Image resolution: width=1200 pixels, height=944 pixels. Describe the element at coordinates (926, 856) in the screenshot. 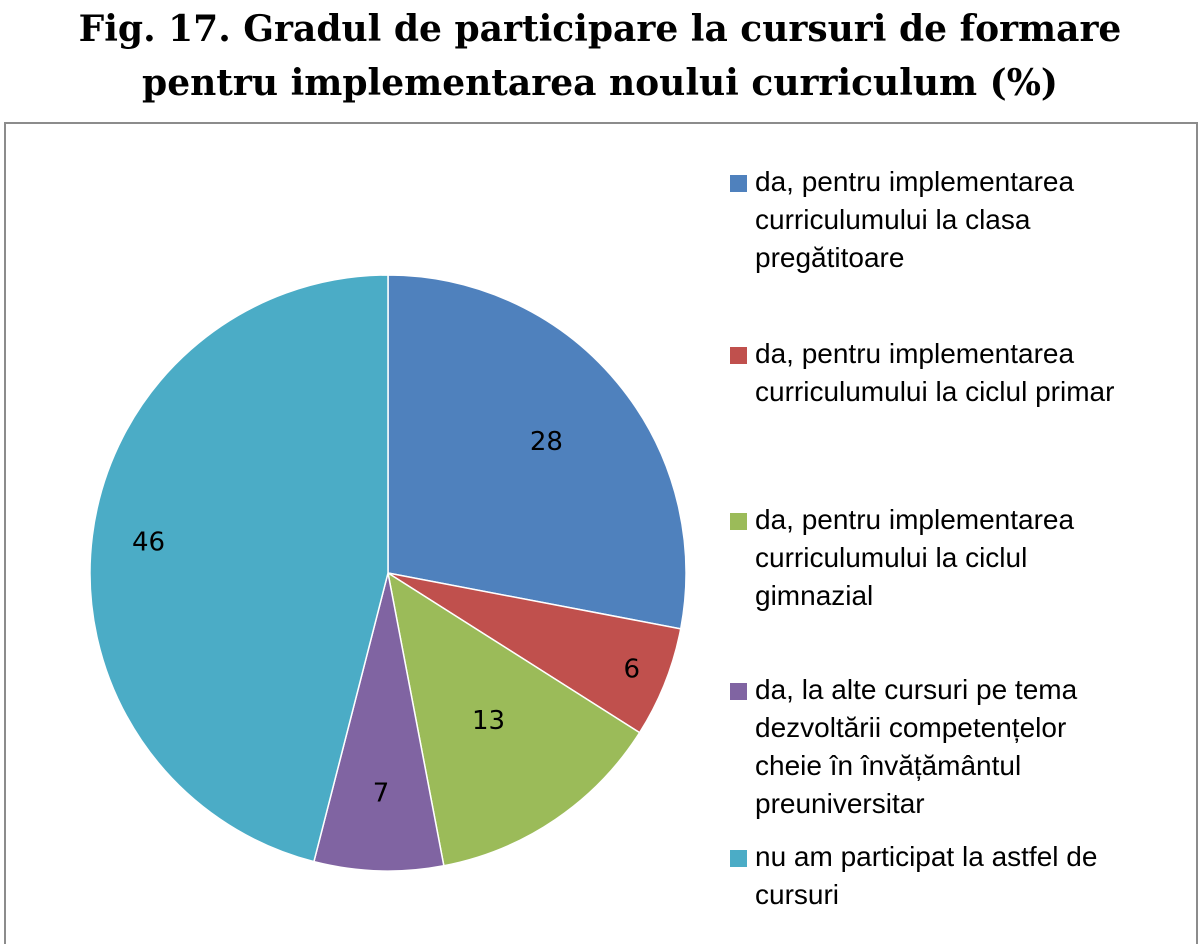

I see `legend-label-line: nu am participat la astfel de` at that location.